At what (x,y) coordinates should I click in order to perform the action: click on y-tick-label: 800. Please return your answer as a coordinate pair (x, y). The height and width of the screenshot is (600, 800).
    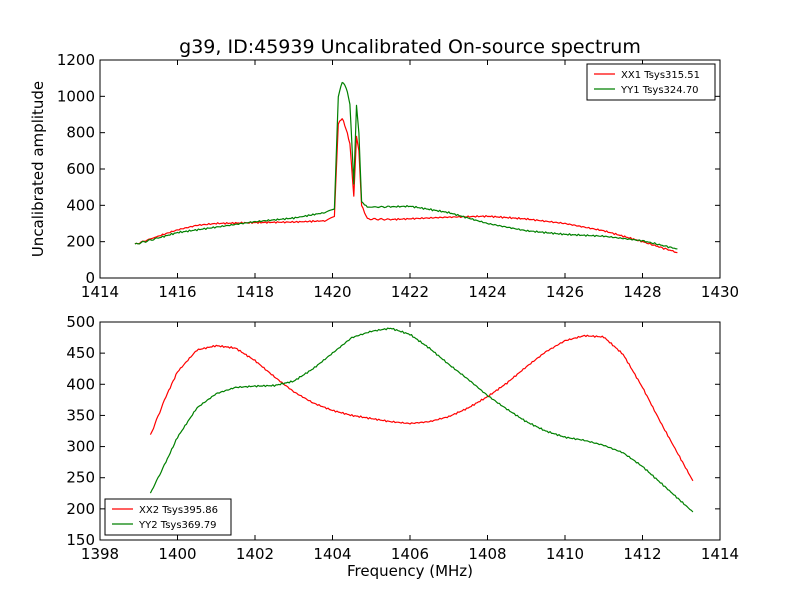
    Looking at the image, I should click on (80, 133).